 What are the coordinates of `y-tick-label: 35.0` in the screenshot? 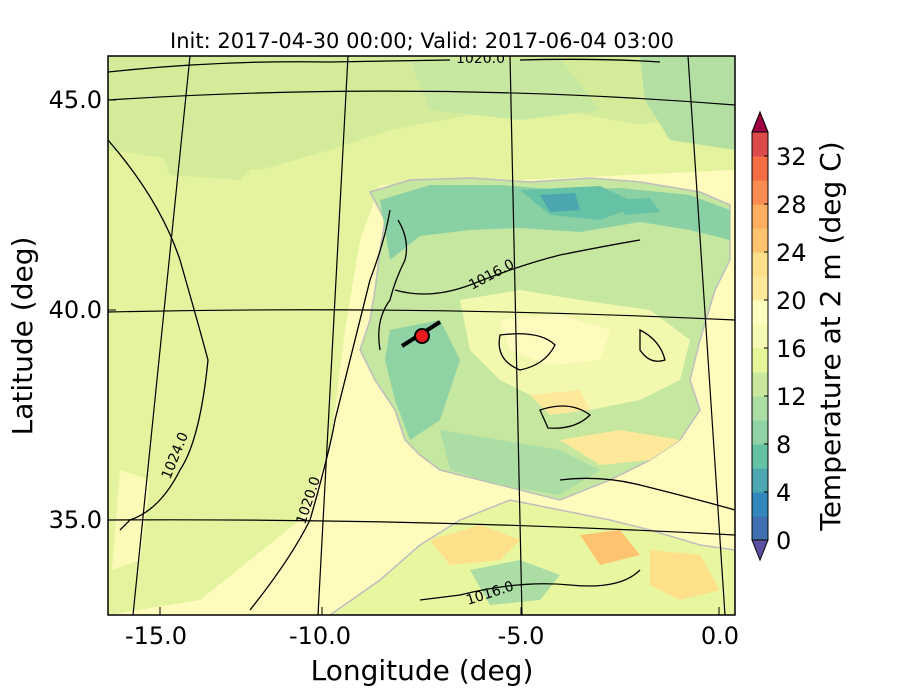 It's located at (75, 520).